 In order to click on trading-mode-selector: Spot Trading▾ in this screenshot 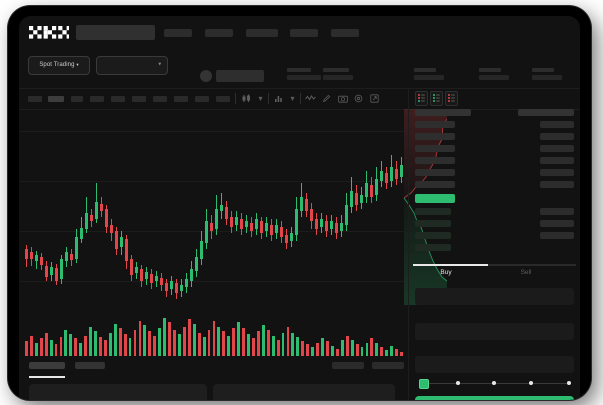, I will do `click(59, 65)`.